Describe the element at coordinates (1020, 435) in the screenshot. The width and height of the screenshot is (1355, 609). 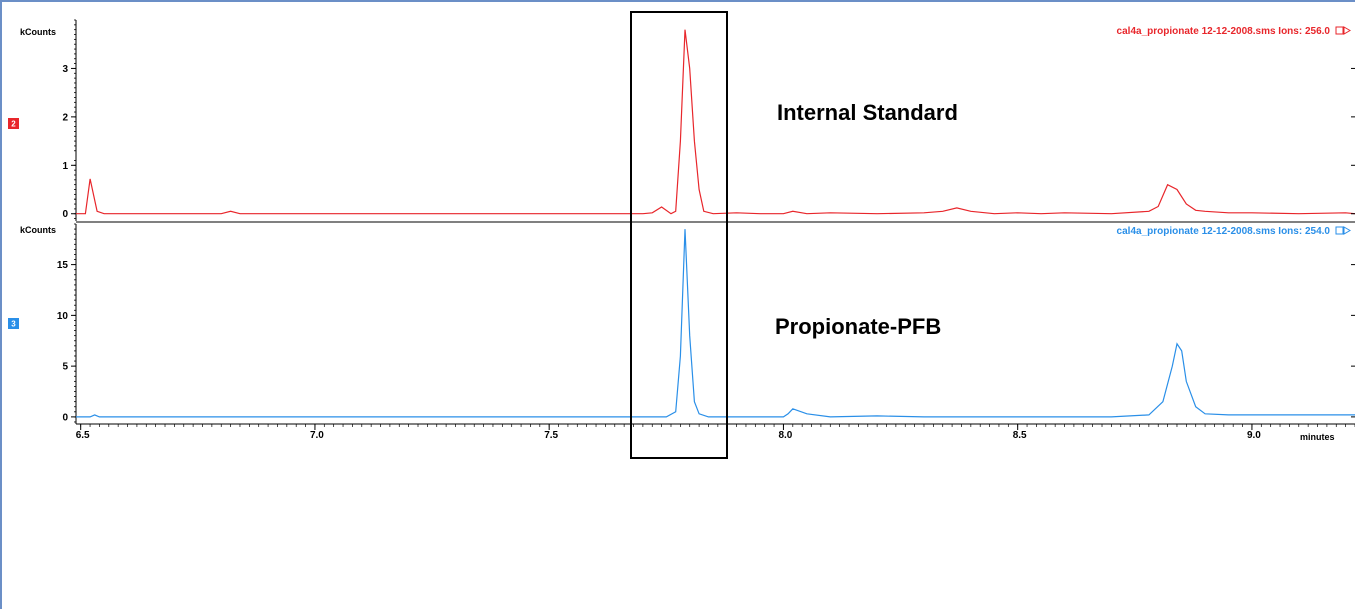
I see `x-tick-label: 8.5` at that location.